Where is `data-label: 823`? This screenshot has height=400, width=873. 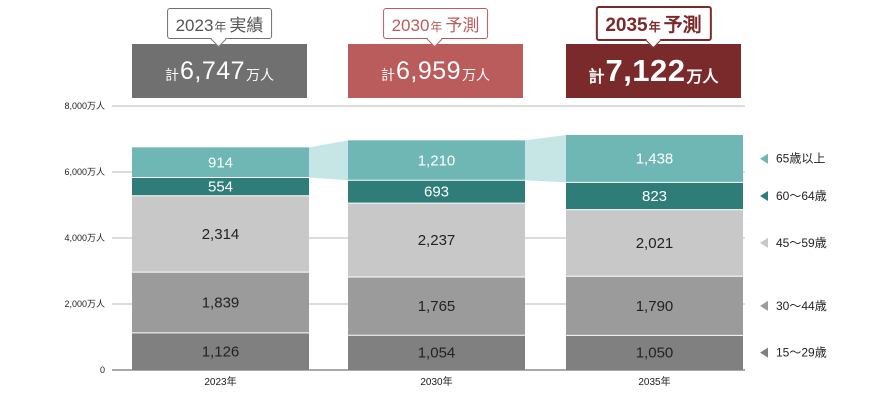 data-label: 823 is located at coordinates (654, 196).